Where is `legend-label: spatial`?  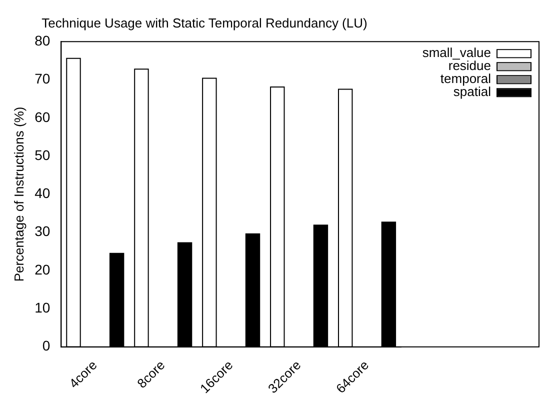
legend-label: spatial is located at coordinates (472, 92).